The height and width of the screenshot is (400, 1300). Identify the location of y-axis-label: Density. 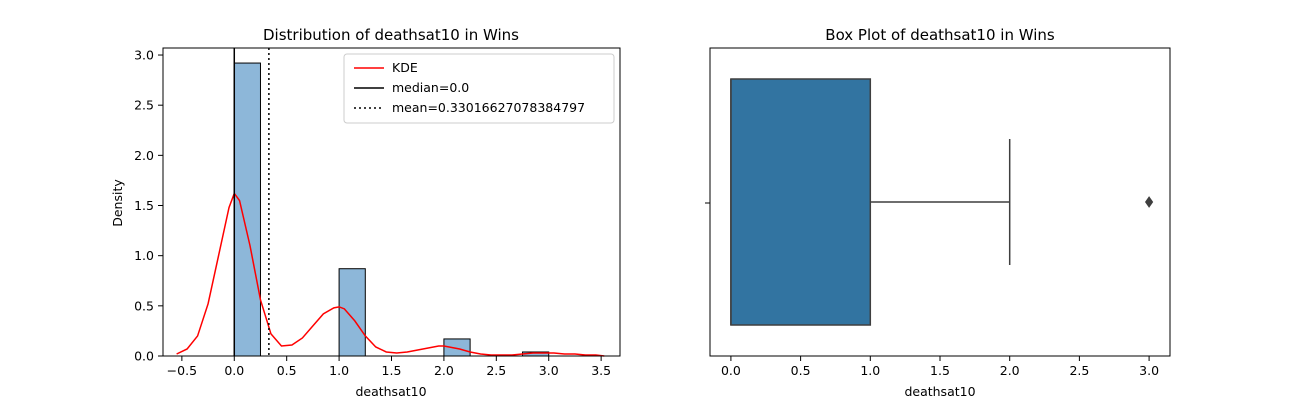
(117, 203).